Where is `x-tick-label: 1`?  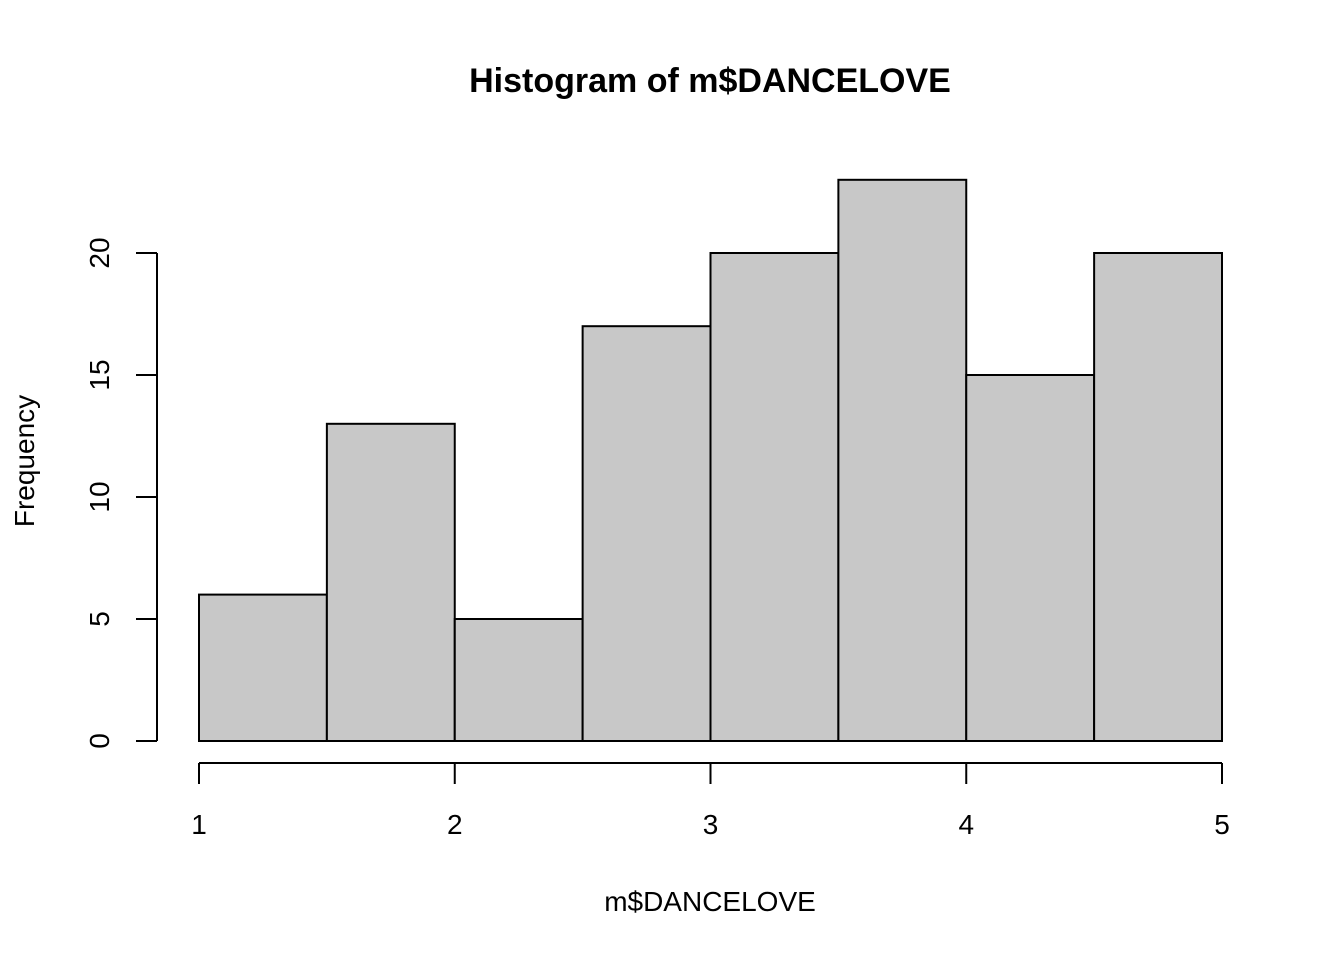
x-tick-label: 1 is located at coordinates (199, 824).